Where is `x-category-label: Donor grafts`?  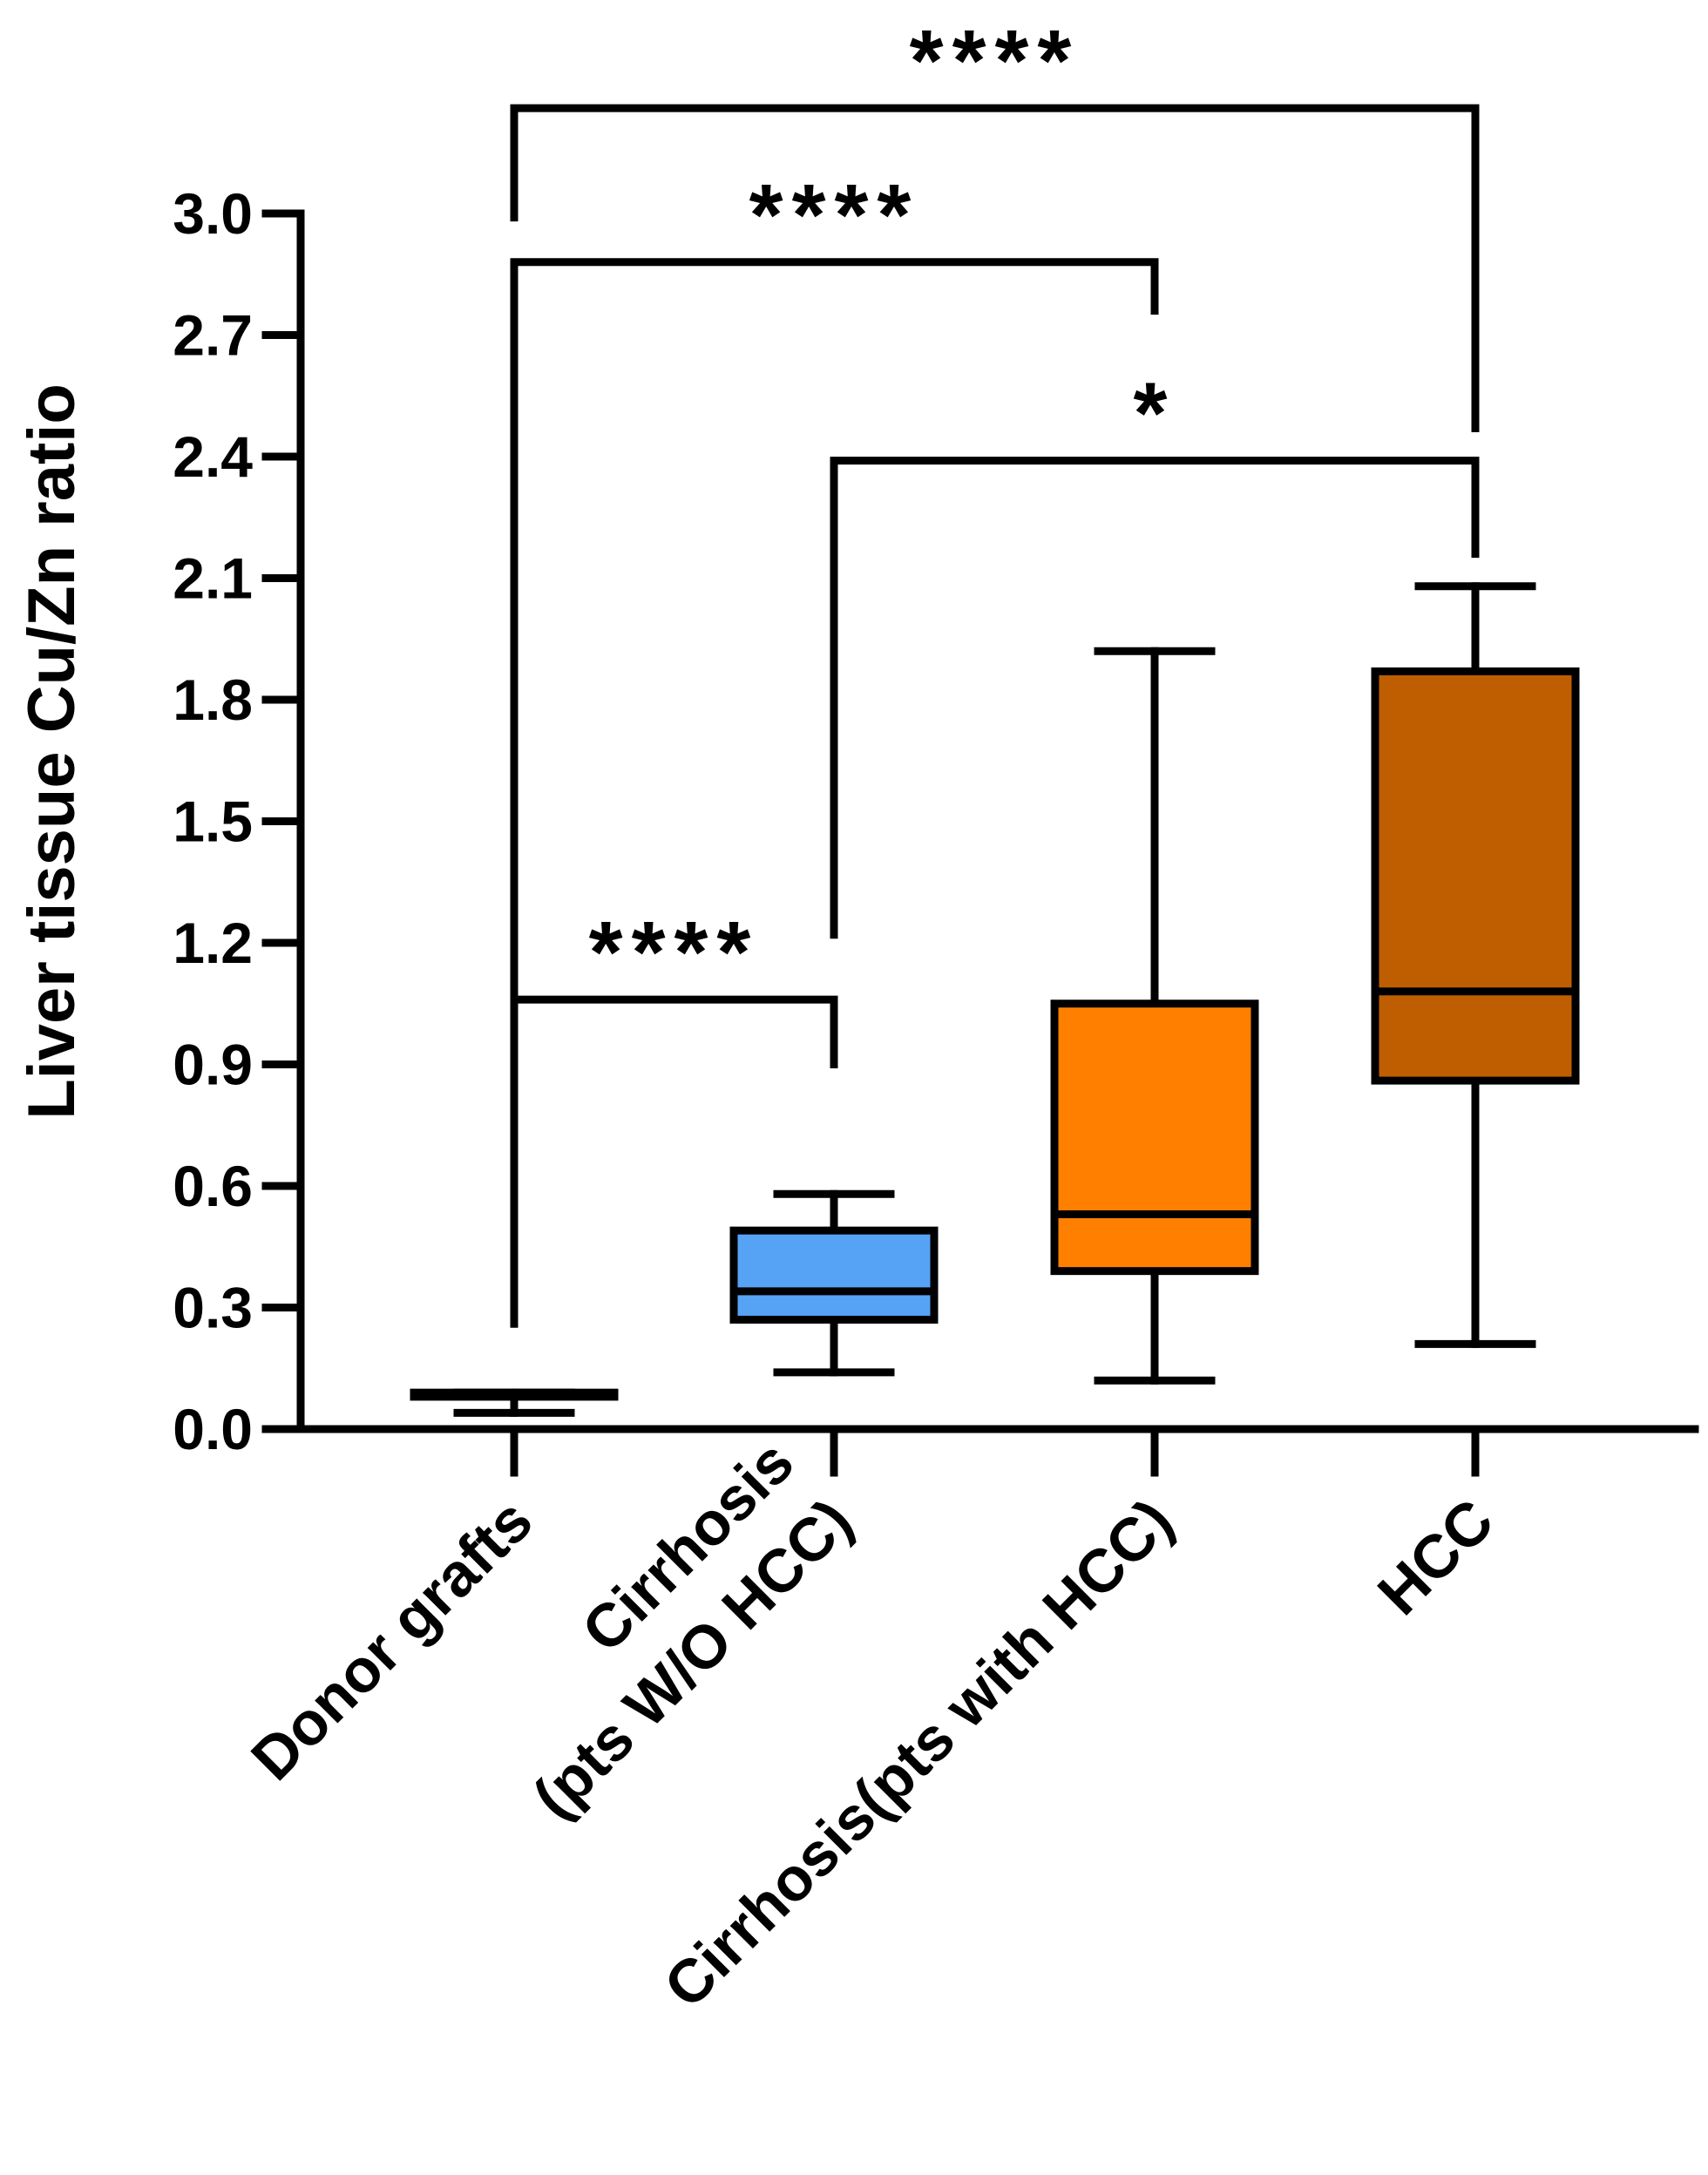
x-category-label: Donor grafts is located at coordinates (391, 1639).